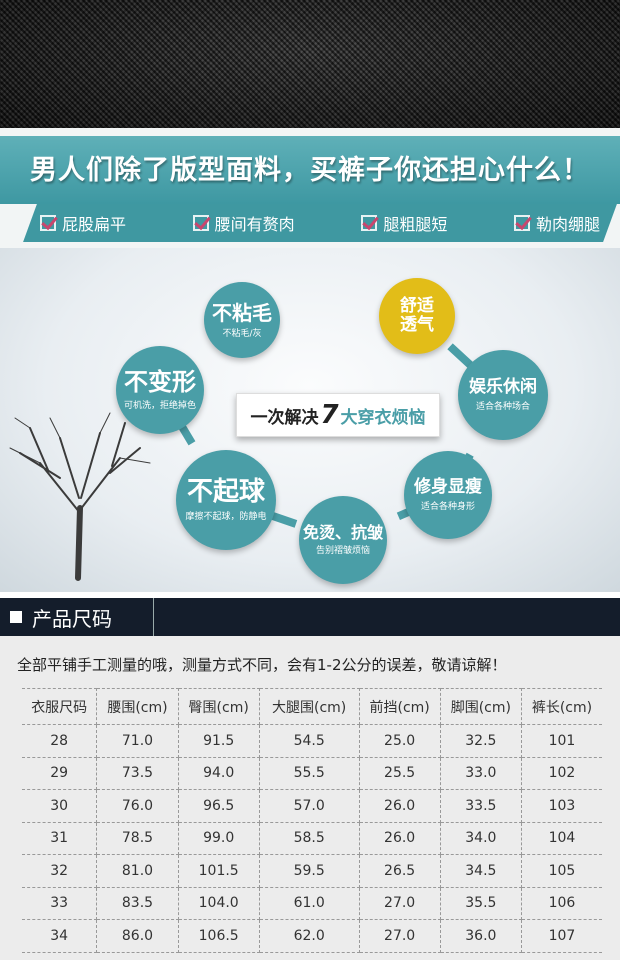  I want to click on banner-title: 男人们除了版型面料，买裤子你还担心什么！, so click(310, 170).